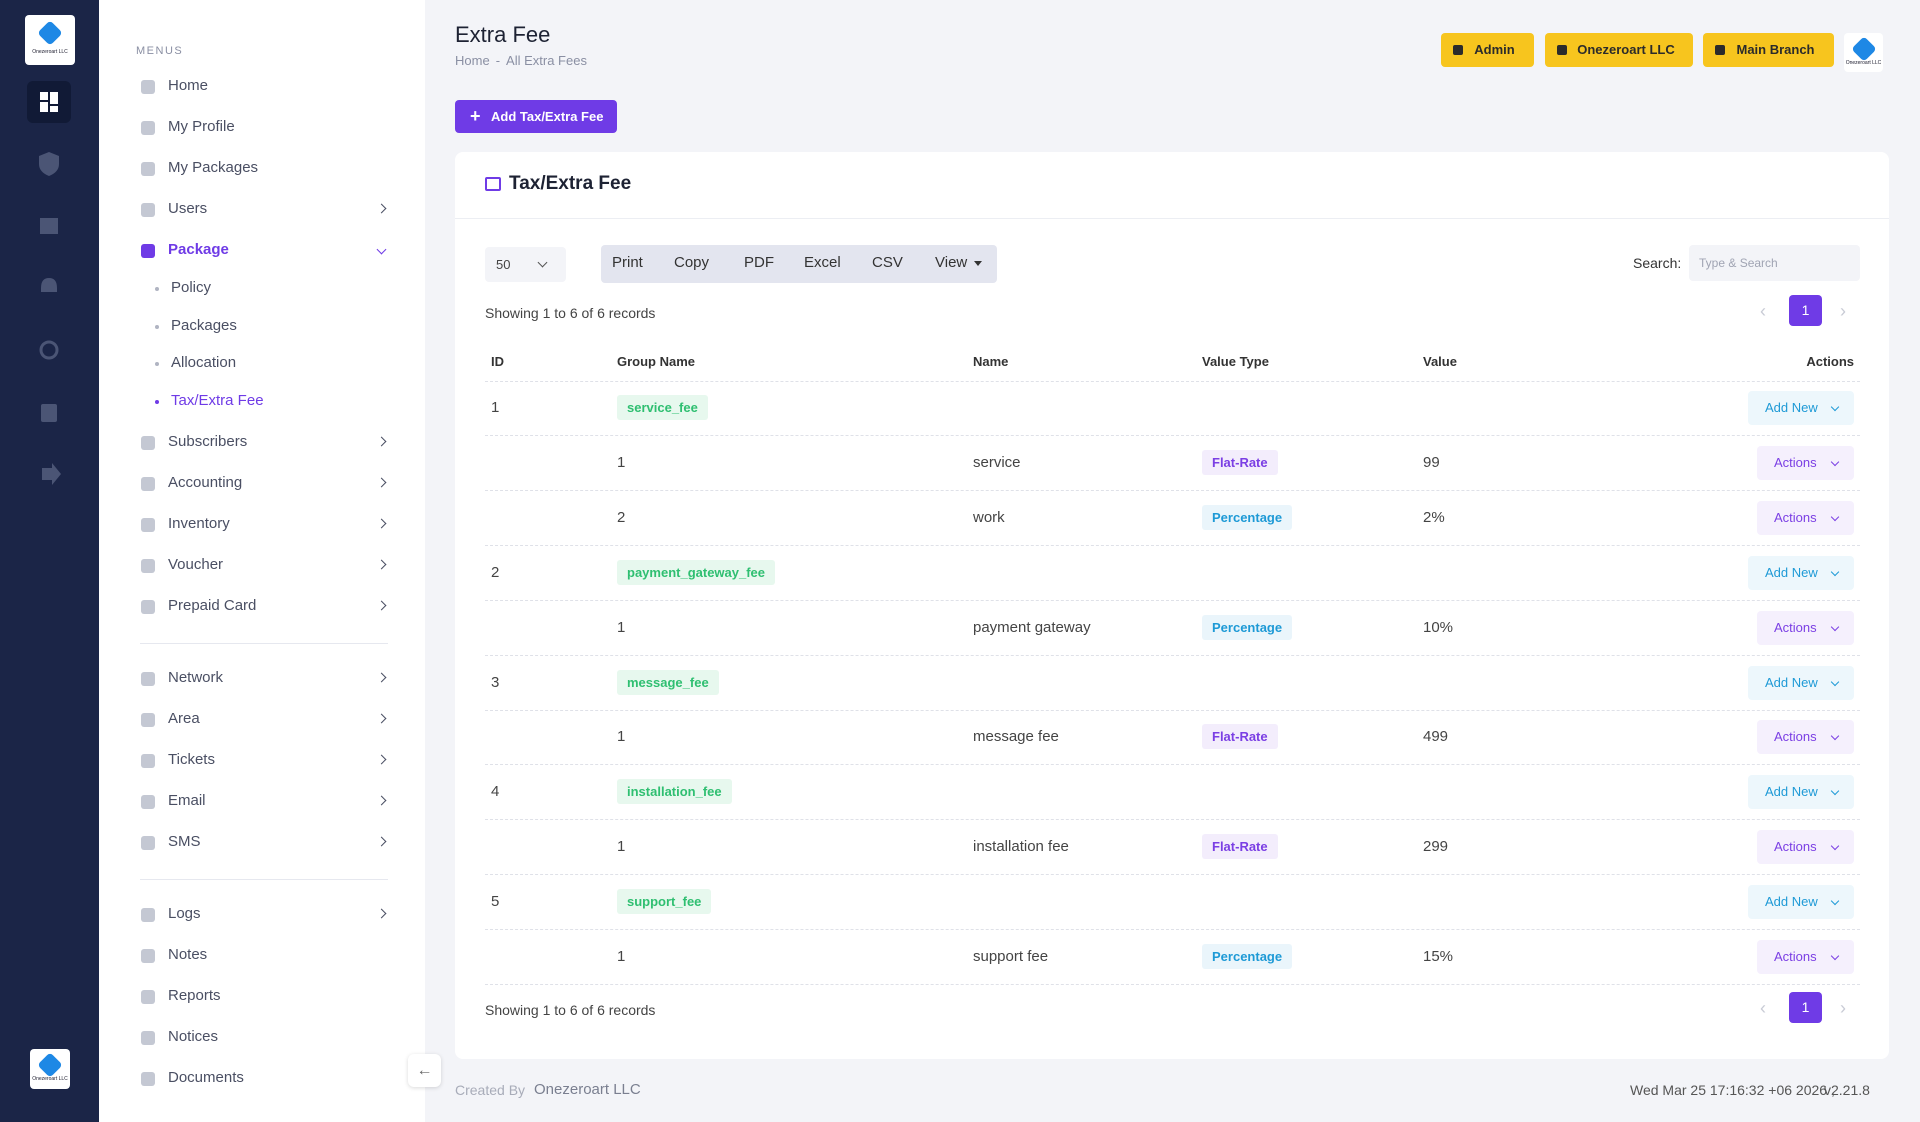 The image size is (1920, 1122). I want to click on menu-item: Notices, so click(193, 1036).